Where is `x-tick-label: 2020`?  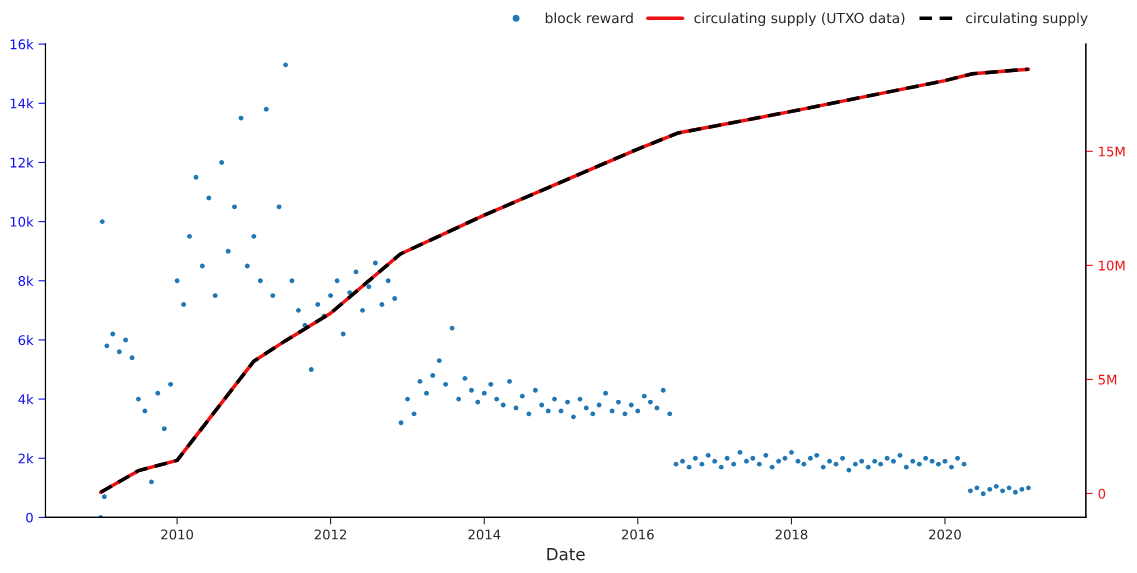
x-tick-label: 2020 is located at coordinates (945, 534).